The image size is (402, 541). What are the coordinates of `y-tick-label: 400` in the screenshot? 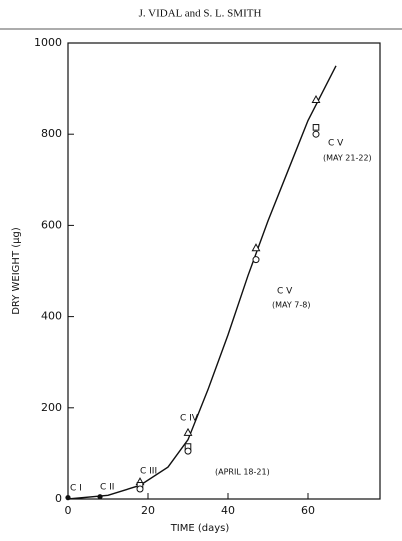 It's located at (51, 316).